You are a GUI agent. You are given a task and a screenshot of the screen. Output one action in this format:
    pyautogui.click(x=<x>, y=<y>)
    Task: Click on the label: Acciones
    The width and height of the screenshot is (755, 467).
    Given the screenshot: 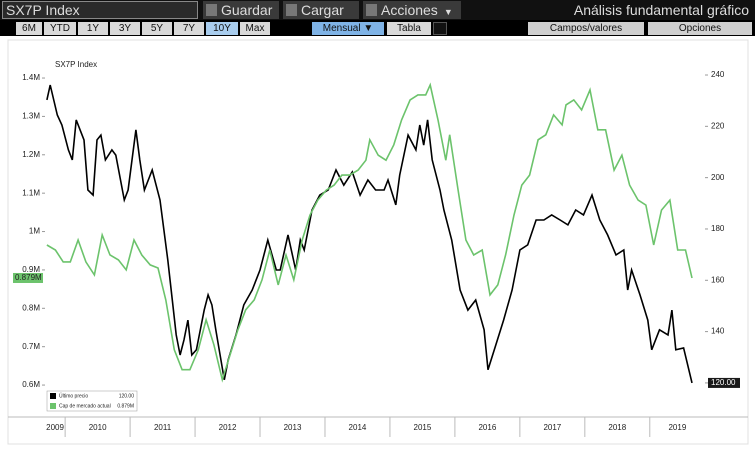 What is the action you would take?
    pyautogui.click(x=409, y=10)
    